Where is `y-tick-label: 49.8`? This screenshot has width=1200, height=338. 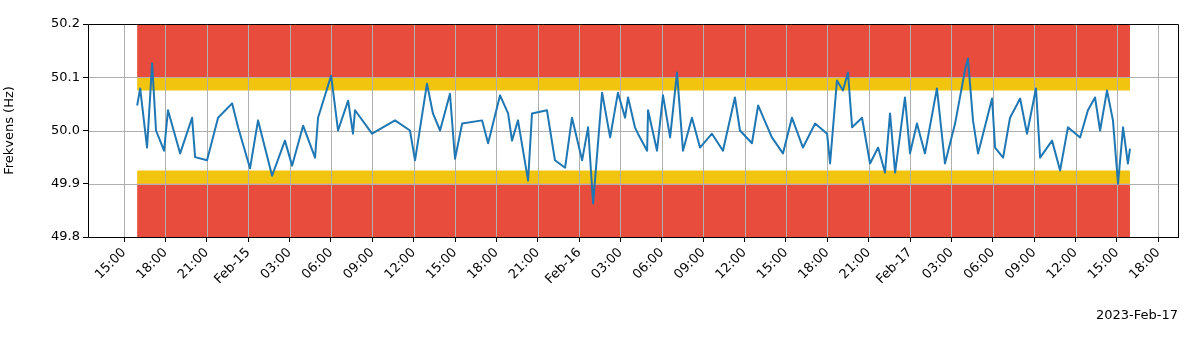
y-tick-label: 49.8 is located at coordinates (65, 236).